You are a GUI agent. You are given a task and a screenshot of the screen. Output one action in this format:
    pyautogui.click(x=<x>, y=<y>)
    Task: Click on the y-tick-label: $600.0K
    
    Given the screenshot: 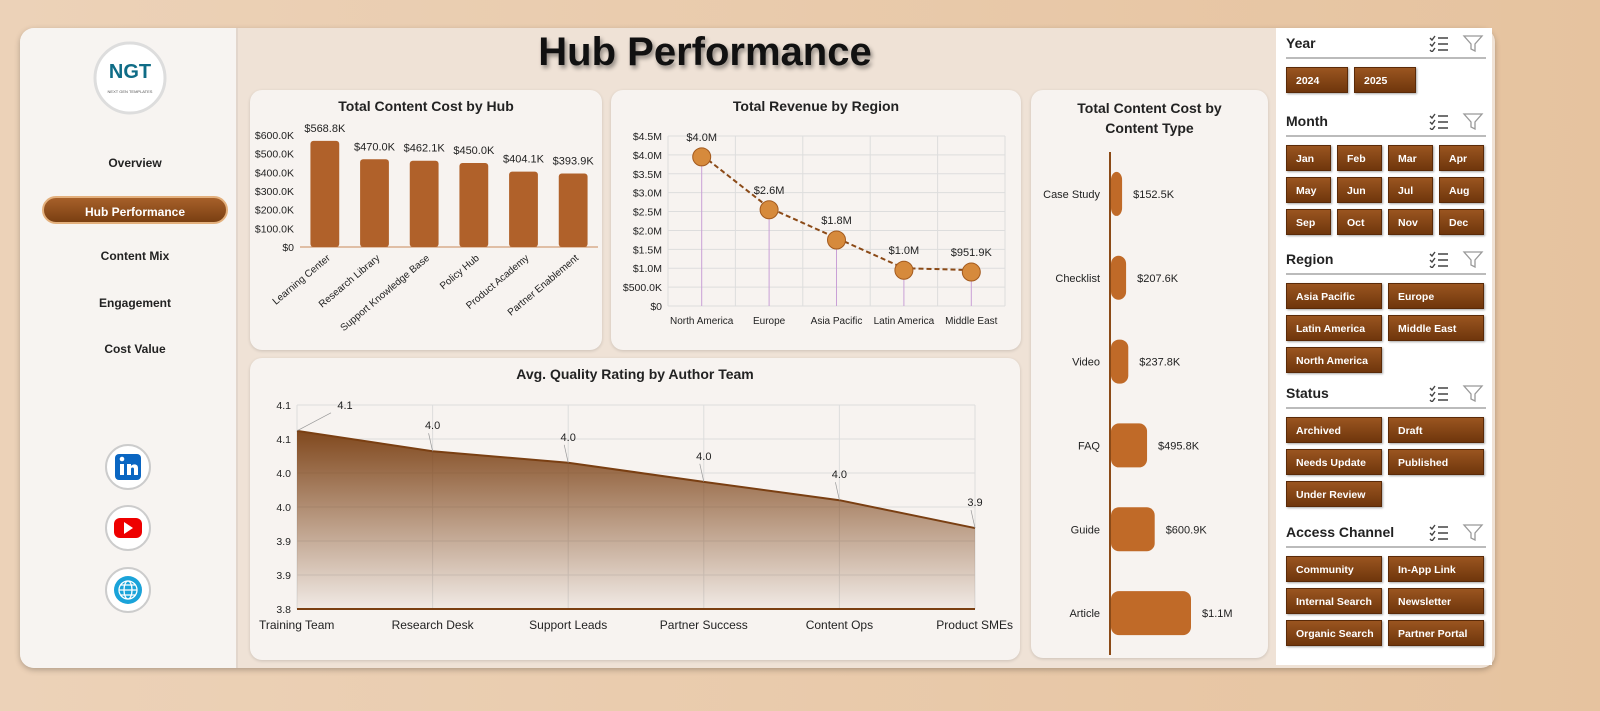 What is the action you would take?
    pyautogui.click(x=274, y=136)
    